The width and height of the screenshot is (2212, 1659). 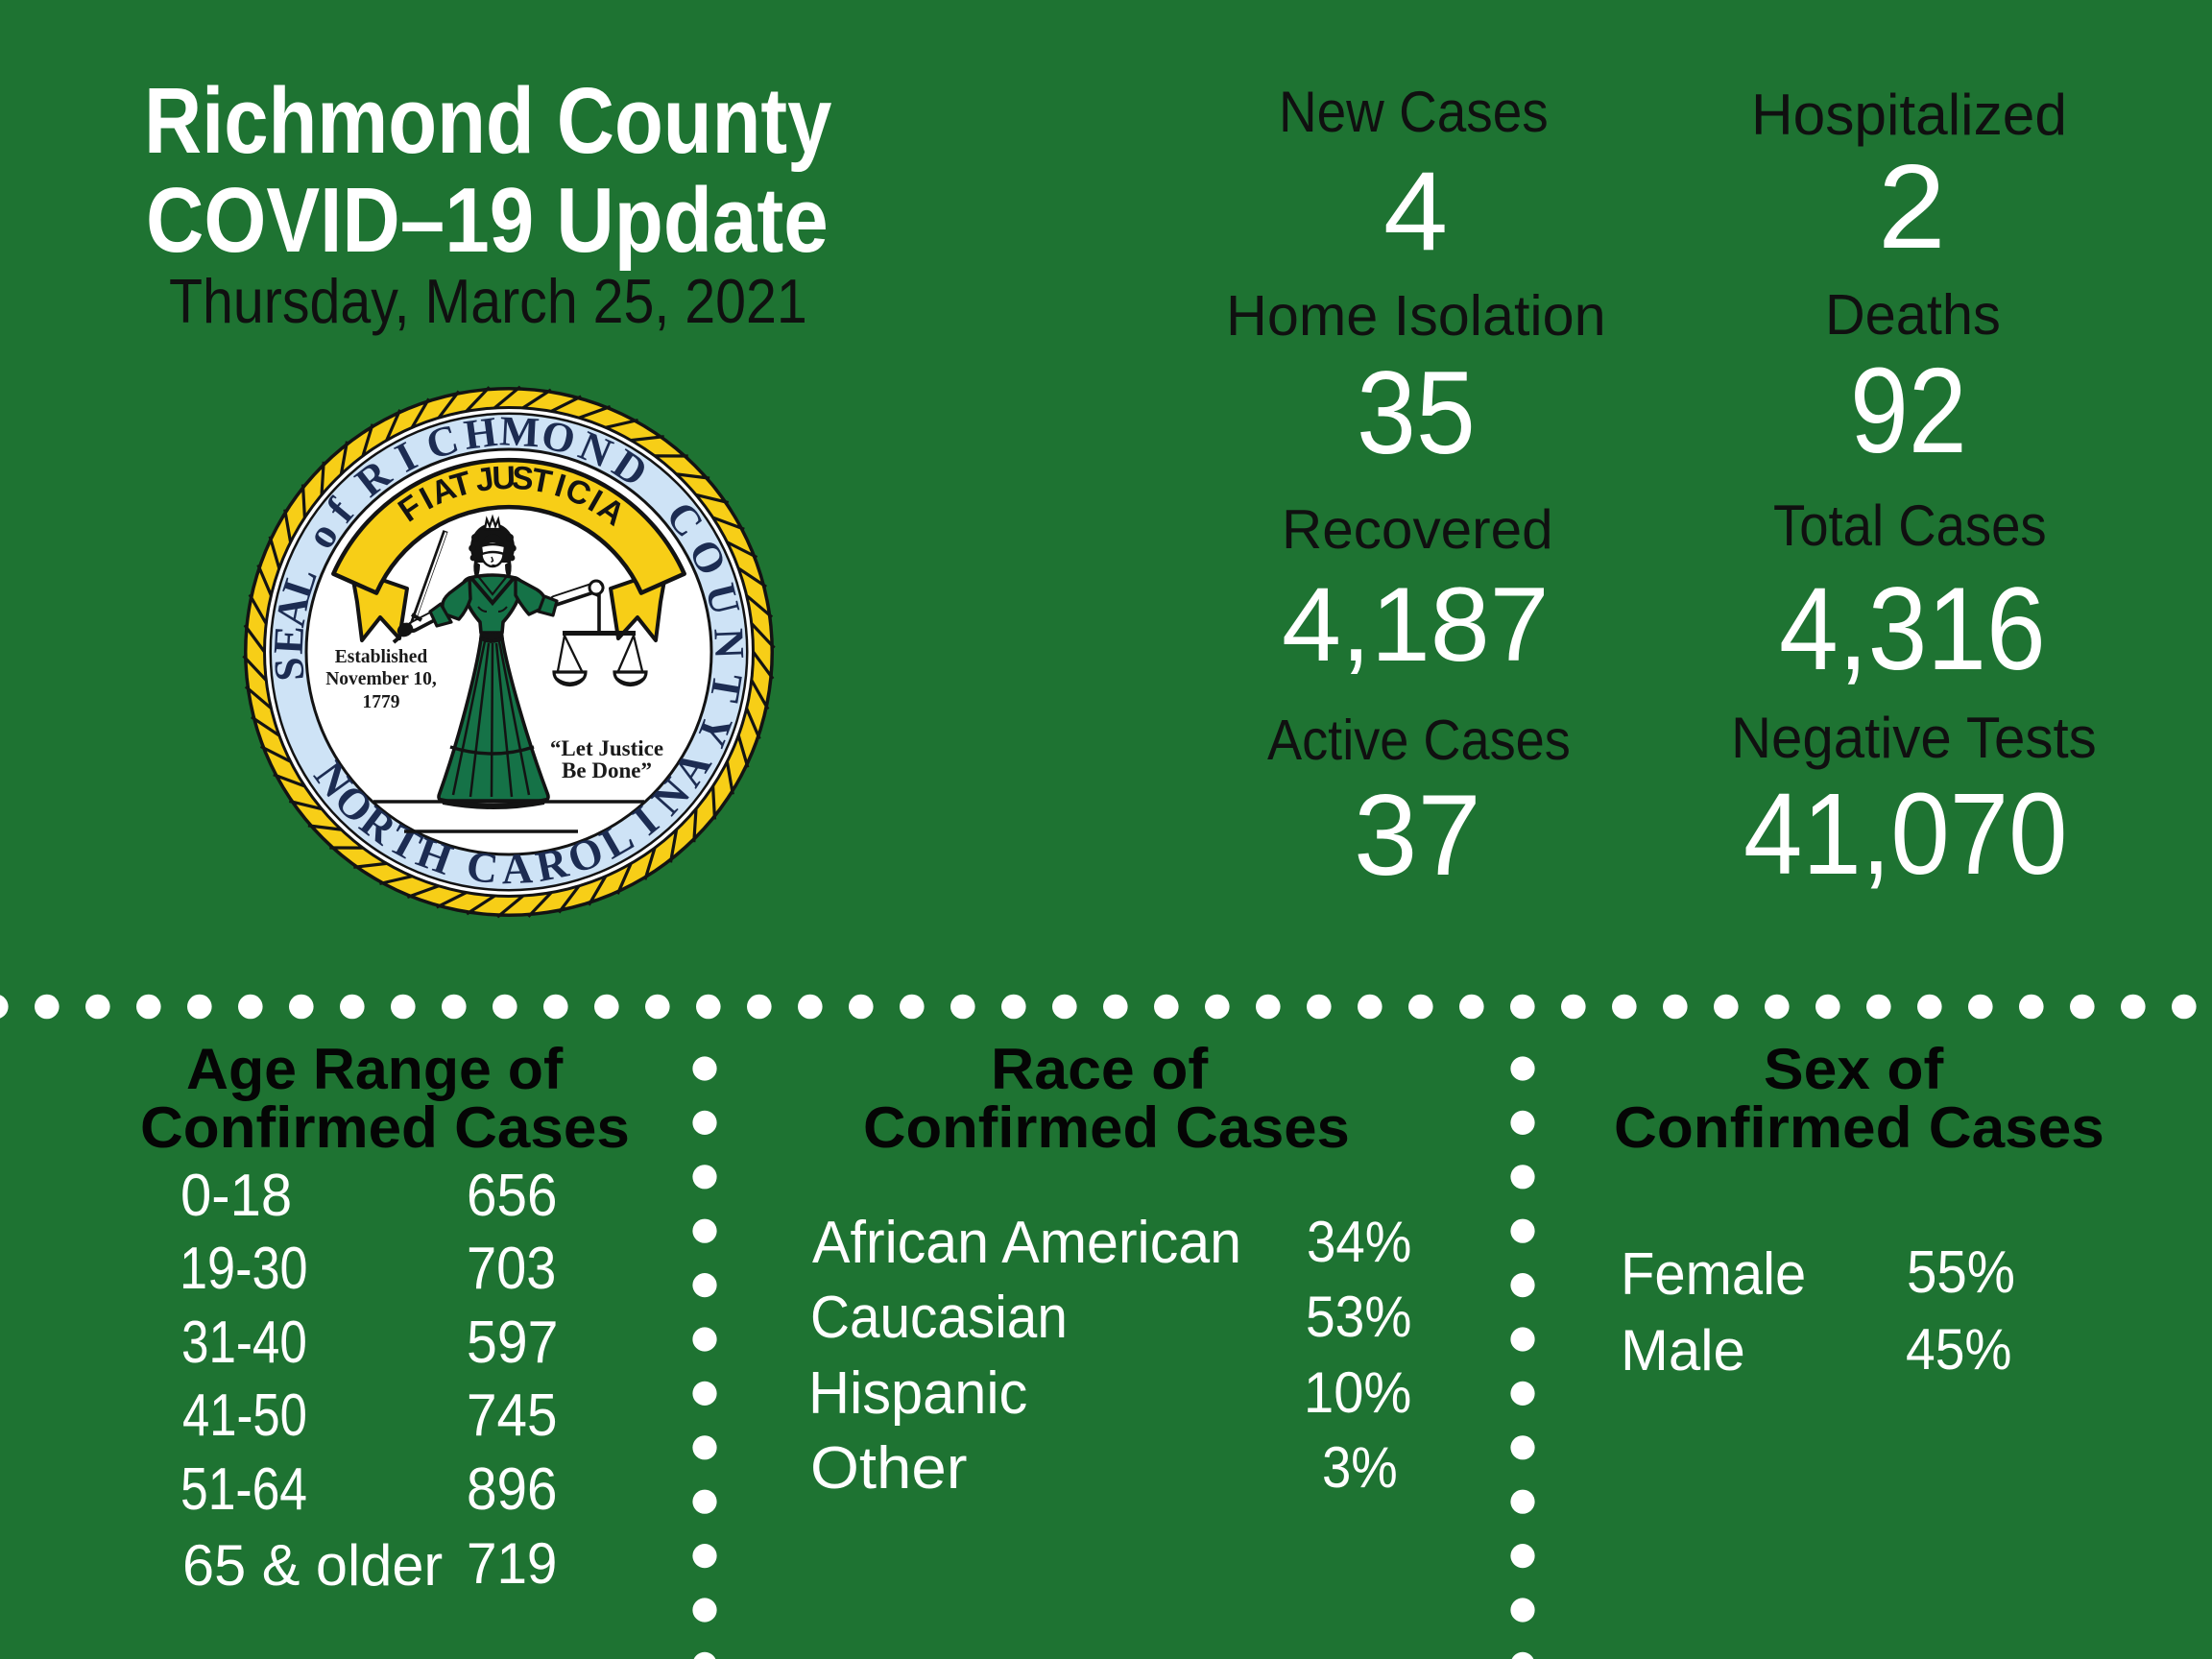 What do you see at coordinates (381, 657) in the screenshot?
I see `svg-text: Established` at bounding box center [381, 657].